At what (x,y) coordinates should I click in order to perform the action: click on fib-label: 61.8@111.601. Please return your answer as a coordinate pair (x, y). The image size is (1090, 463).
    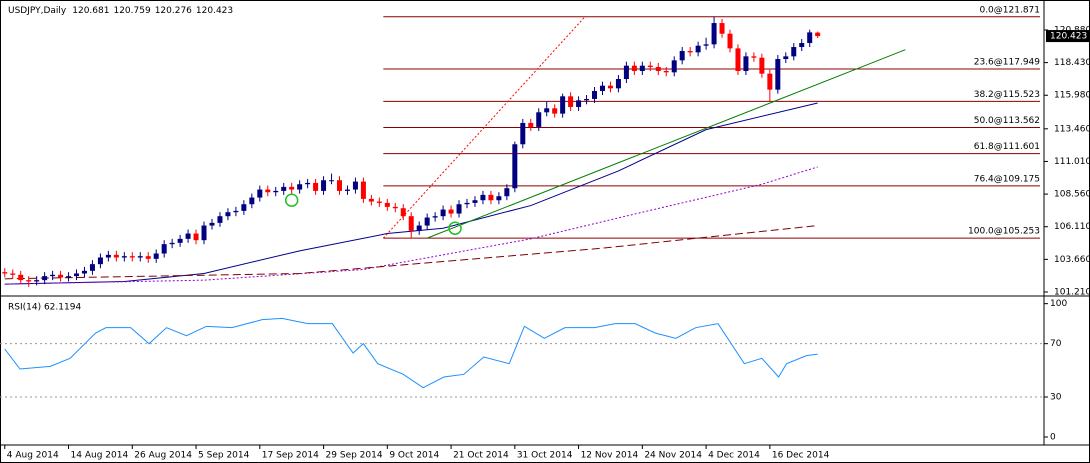
    Looking at the image, I should click on (1007, 147).